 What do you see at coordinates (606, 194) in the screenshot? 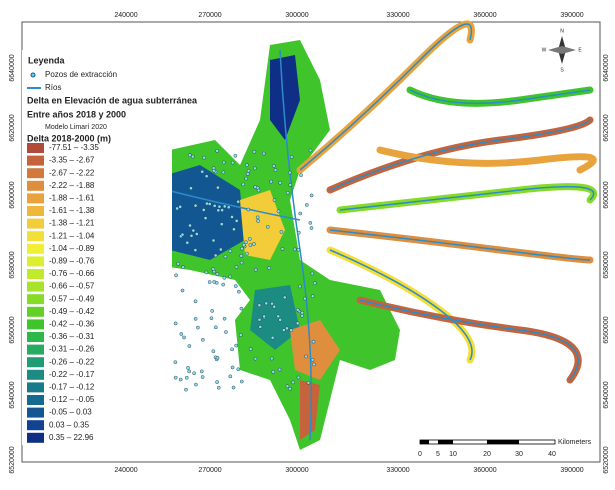
I see `y-coord-right: 6600000` at bounding box center [606, 194].